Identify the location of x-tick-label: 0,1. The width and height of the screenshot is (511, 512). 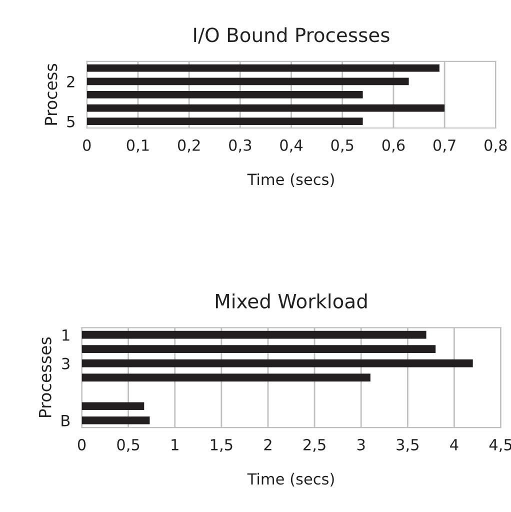
(137, 145).